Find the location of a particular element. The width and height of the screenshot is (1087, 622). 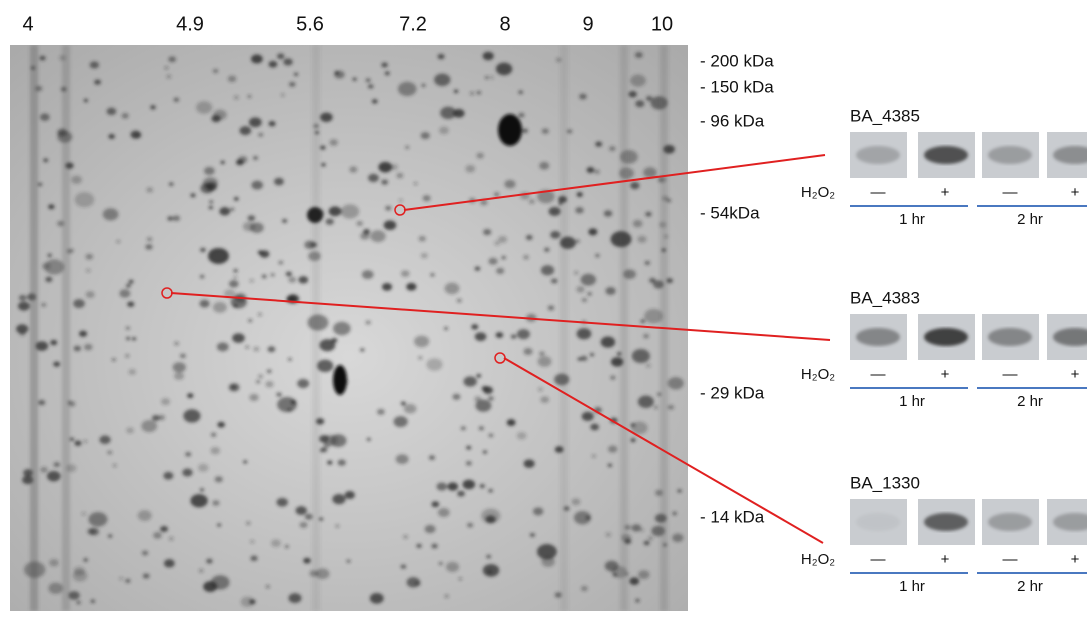

mw-label: - 54kDa is located at coordinates (730, 212).